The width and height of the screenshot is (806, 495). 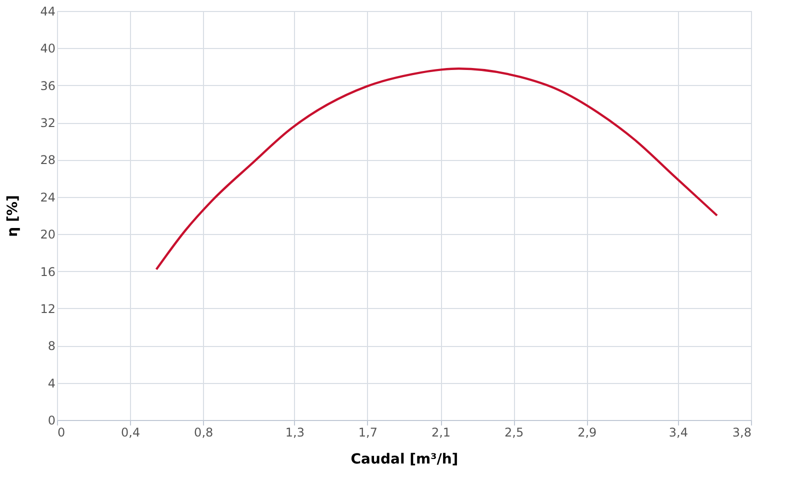 I want to click on x-tick-label: 3,4, so click(x=678, y=433).